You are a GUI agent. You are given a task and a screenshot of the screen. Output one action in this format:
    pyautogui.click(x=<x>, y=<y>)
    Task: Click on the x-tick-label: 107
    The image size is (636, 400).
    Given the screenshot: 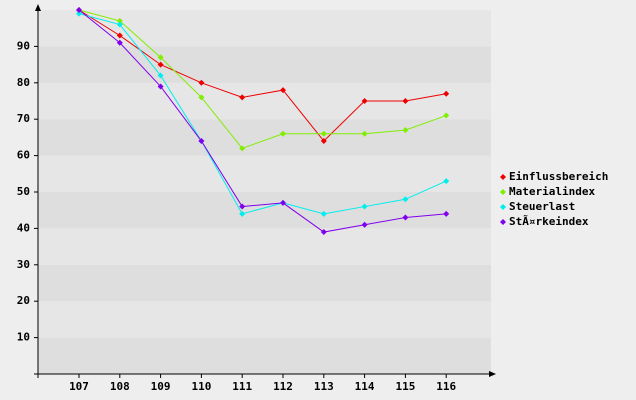 What is the action you would take?
    pyautogui.click(x=79, y=386)
    